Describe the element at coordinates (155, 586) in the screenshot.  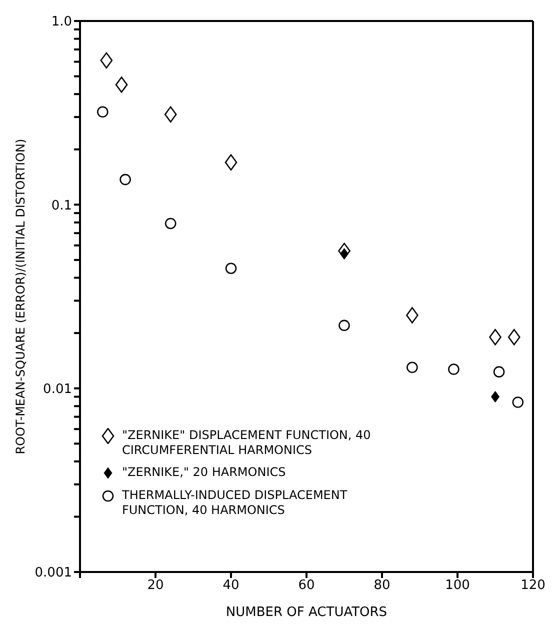
I see `x-tick-label: 20` at that location.